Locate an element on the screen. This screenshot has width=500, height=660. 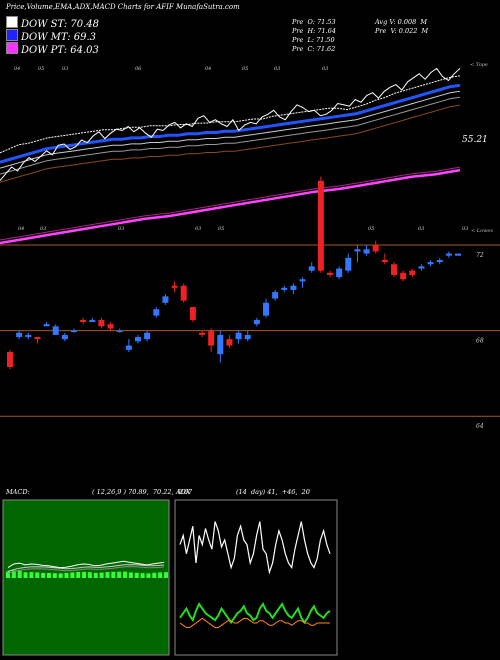
ema-mt-label: DOW MT: 69.3 is located at coordinates (51, 36).